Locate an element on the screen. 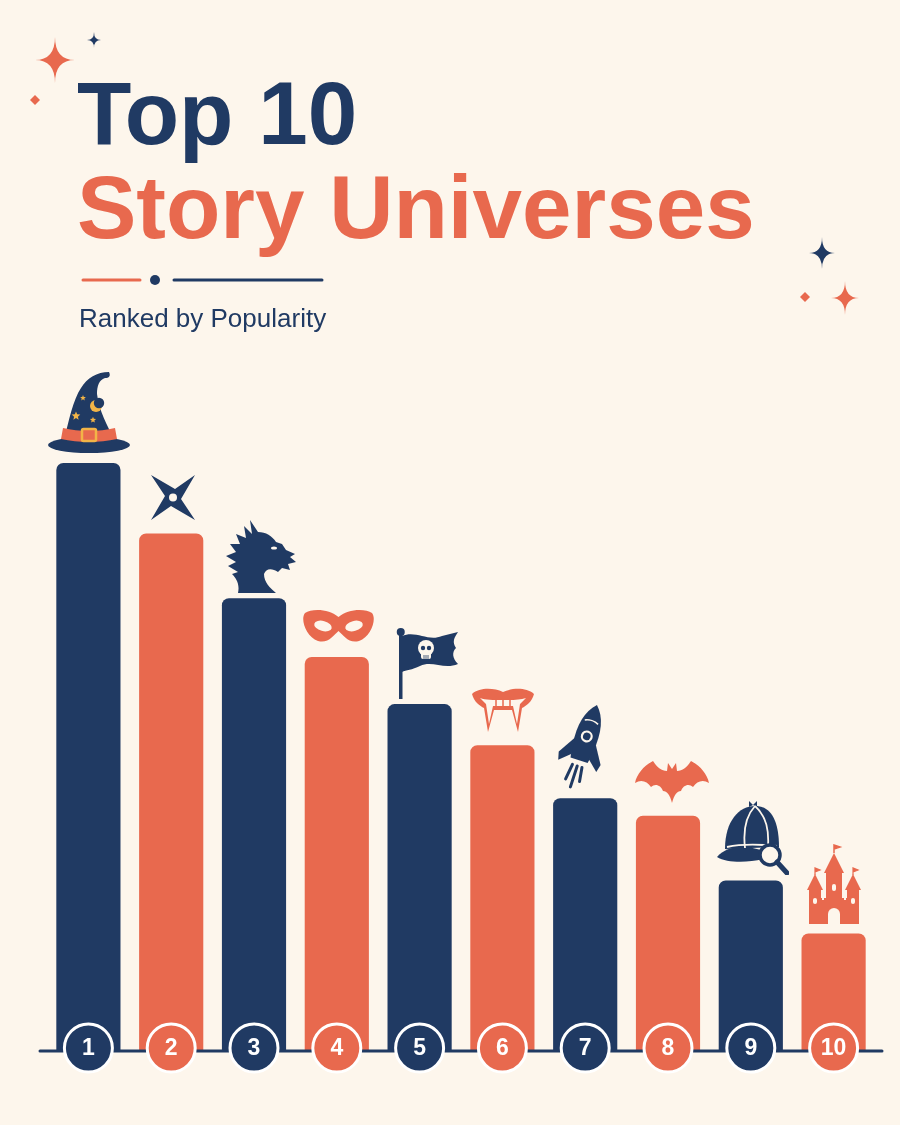 The width and height of the screenshot is (900, 1125). x-tick-label: 8 is located at coordinates (668, 1047).